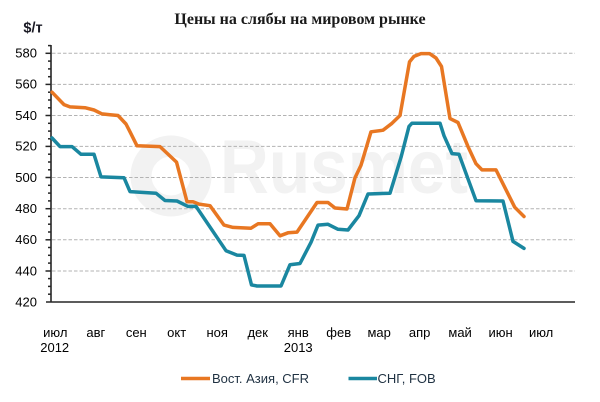  Describe the element at coordinates (260, 378) in the screenshot. I see `svg-text: Вост. Азия, CFR` at that location.